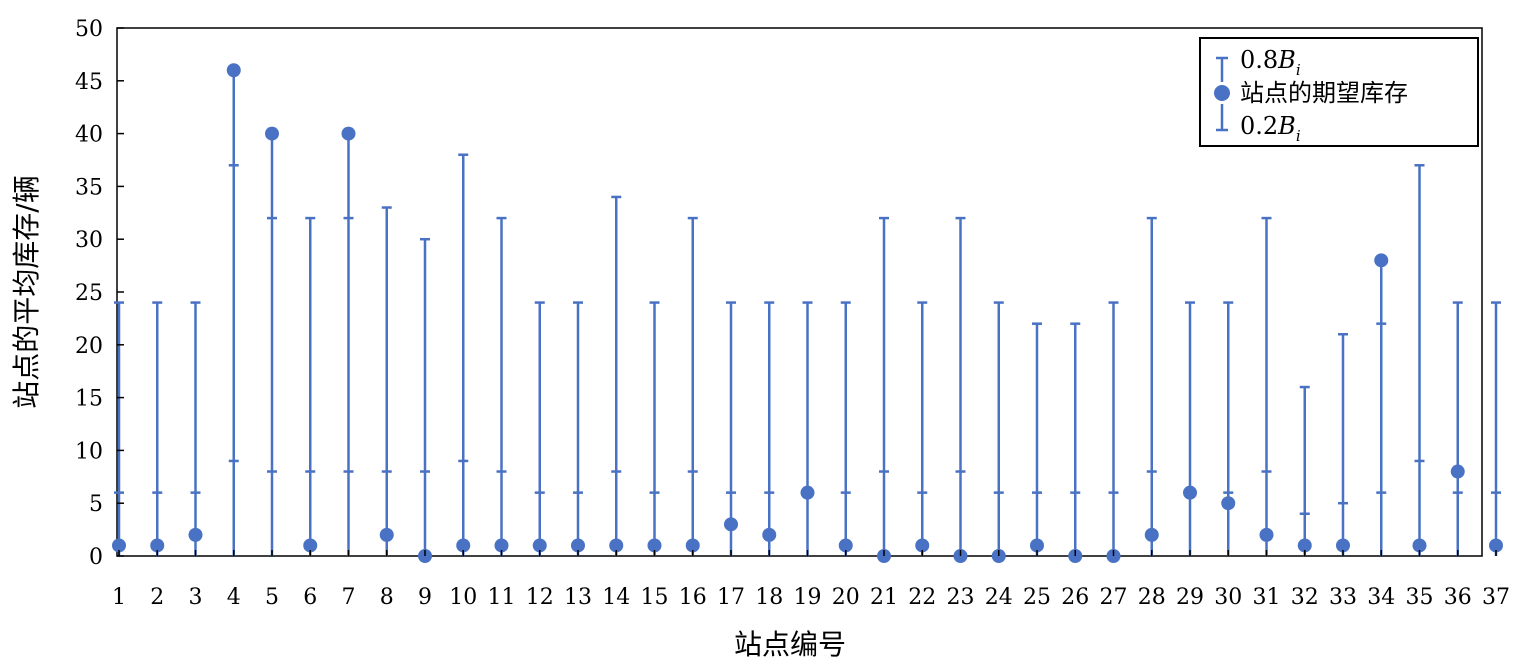 The image size is (1535, 669). I want to click on y-tick-label: 15, so click(89, 399).